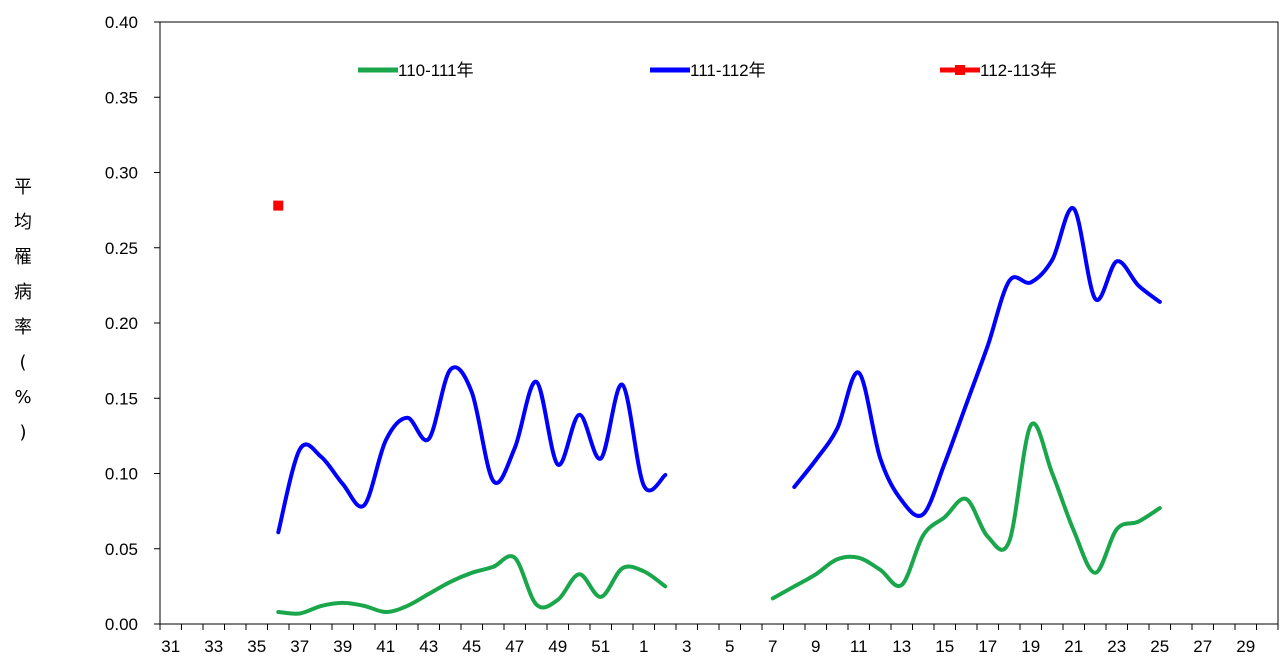 The width and height of the screenshot is (1281, 660). Describe the element at coordinates (436, 70) in the screenshot. I see `legend-label: 110-111年` at that location.